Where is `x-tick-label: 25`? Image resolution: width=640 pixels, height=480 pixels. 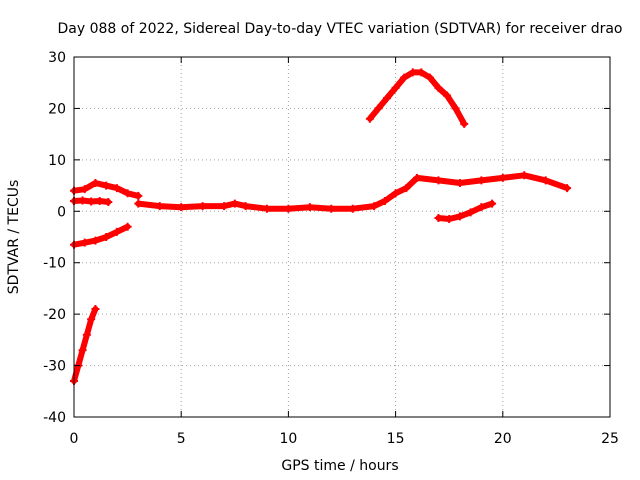 x-tick-label: 25 is located at coordinates (610, 439).